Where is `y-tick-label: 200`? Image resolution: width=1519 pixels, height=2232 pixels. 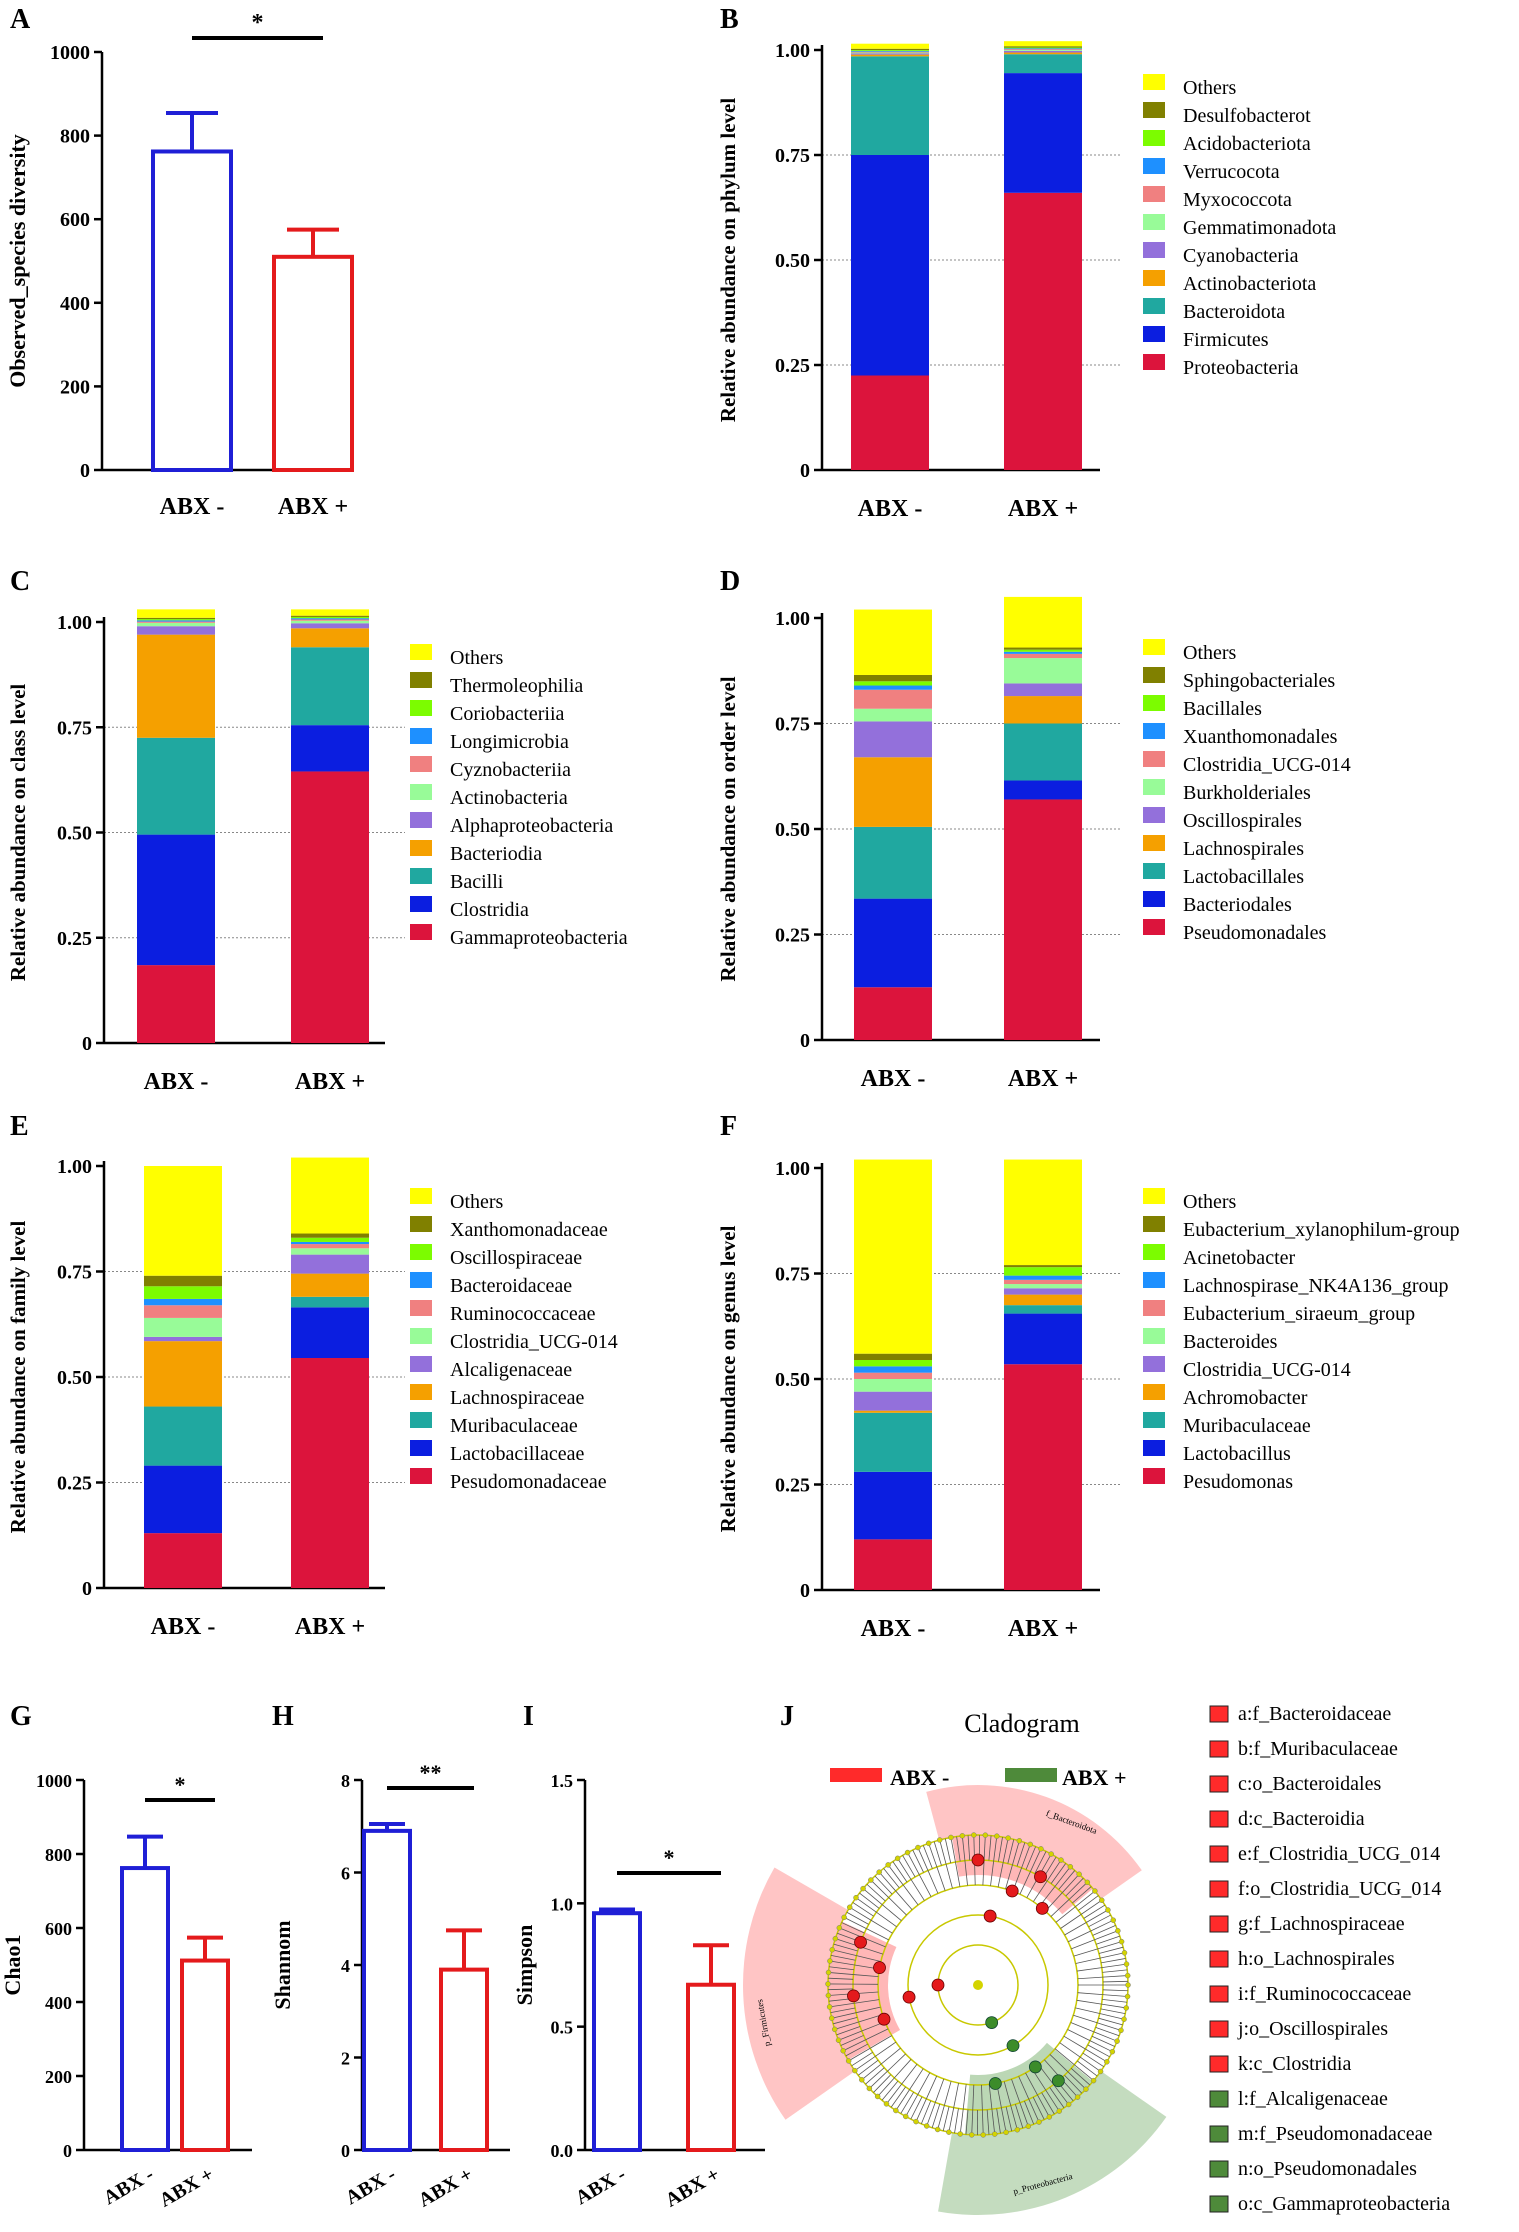
y-tick-label: 200 is located at coordinates (58, 2077).